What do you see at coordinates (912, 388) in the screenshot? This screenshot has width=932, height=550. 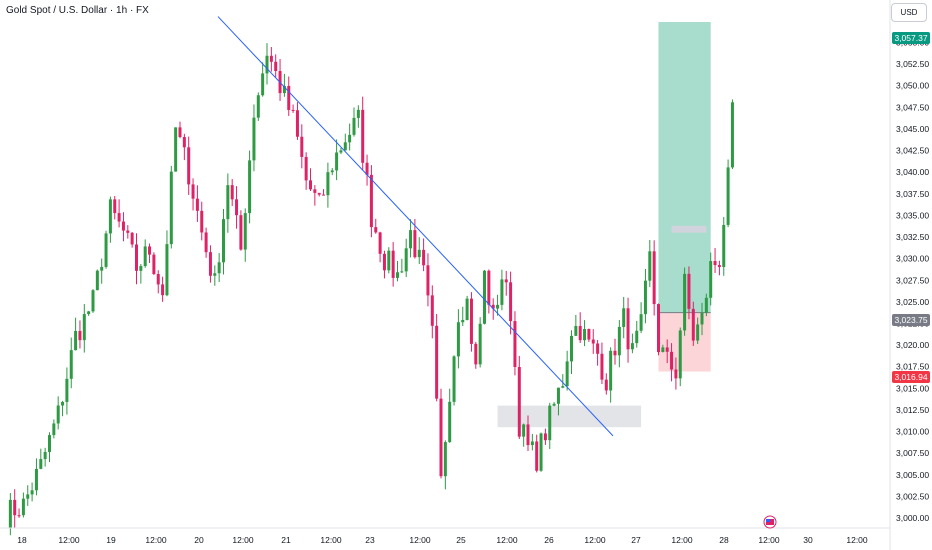 I see `price-tick-label: 3,015.00` at bounding box center [912, 388].